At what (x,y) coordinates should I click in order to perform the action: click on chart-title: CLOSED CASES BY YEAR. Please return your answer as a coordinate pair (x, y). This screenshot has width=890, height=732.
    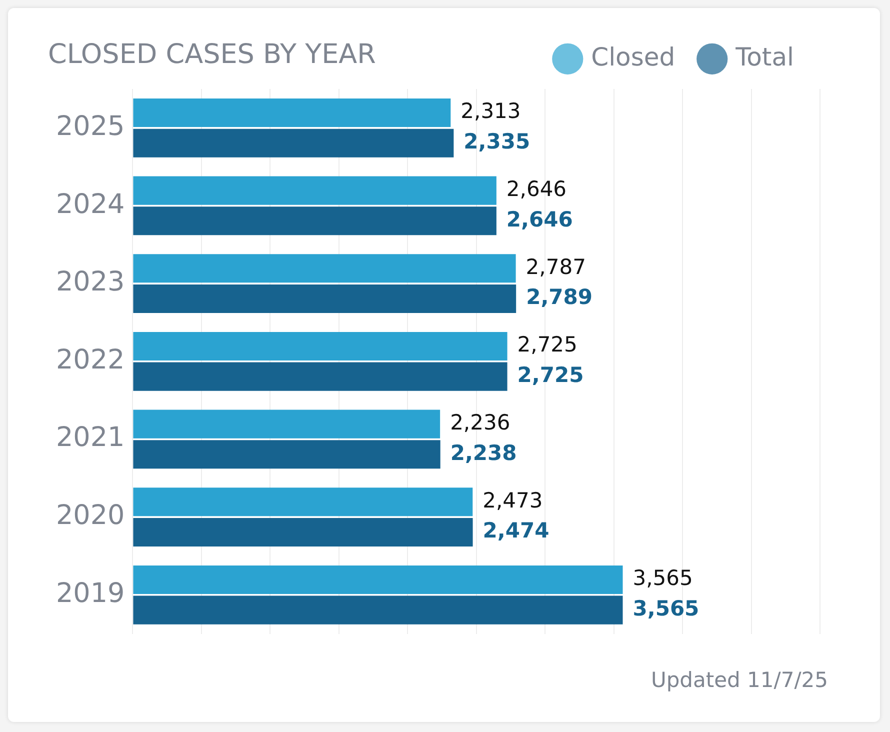
    Looking at the image, I should click on (212, 54).